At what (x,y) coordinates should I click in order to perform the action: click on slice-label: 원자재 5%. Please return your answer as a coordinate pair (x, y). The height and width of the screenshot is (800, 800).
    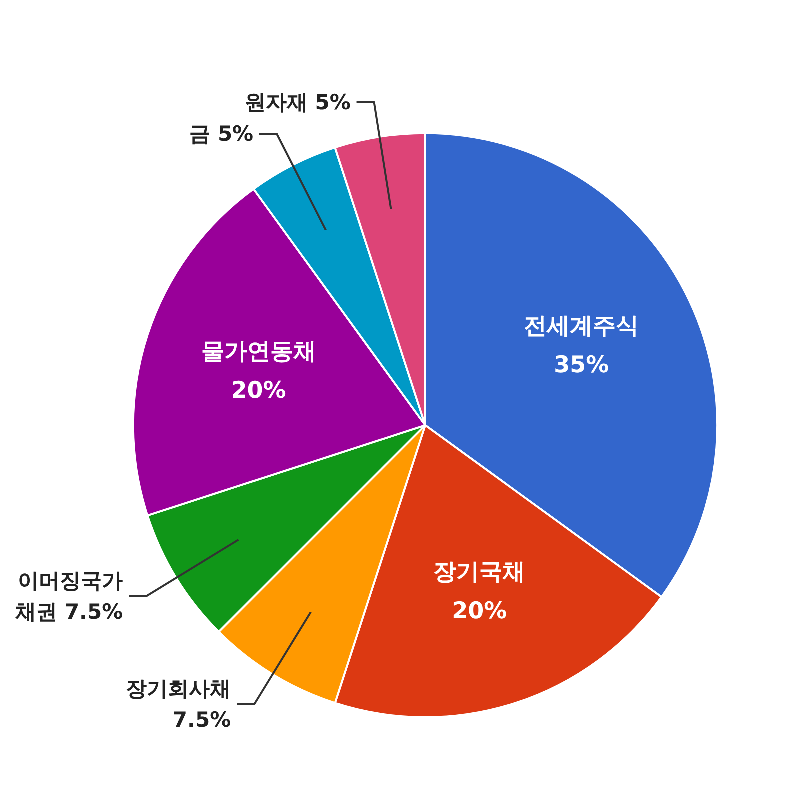
    Looking at the image, I should click on (297, 102).